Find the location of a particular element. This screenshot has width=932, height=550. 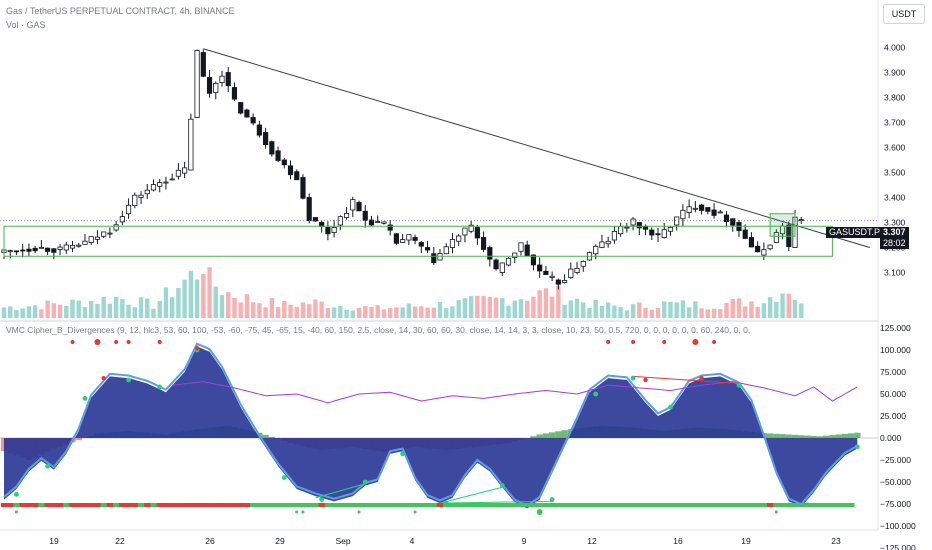

indicator-tick-label: 25.000 is located at coordinates (893, 416).